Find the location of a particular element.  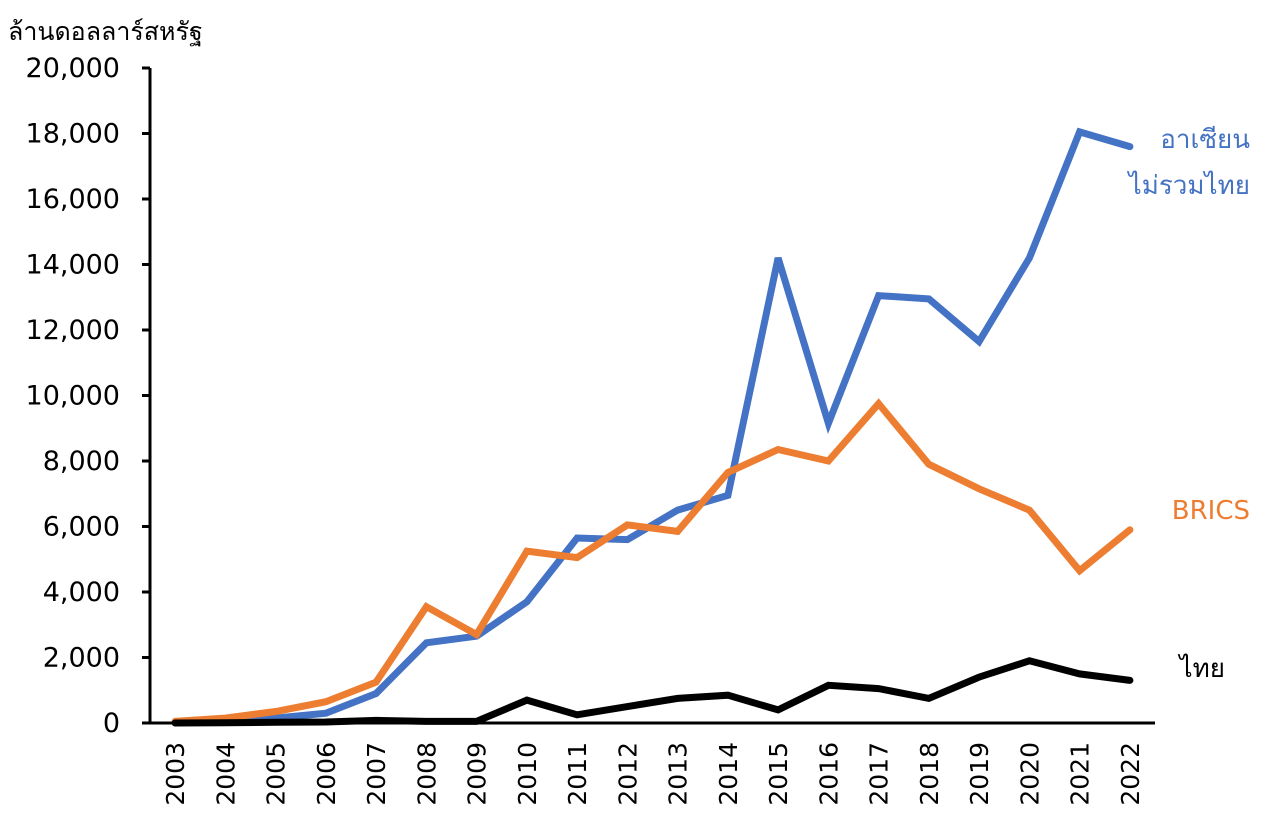

y-tick-label: 14,000 is located at coordinates (73, 265).